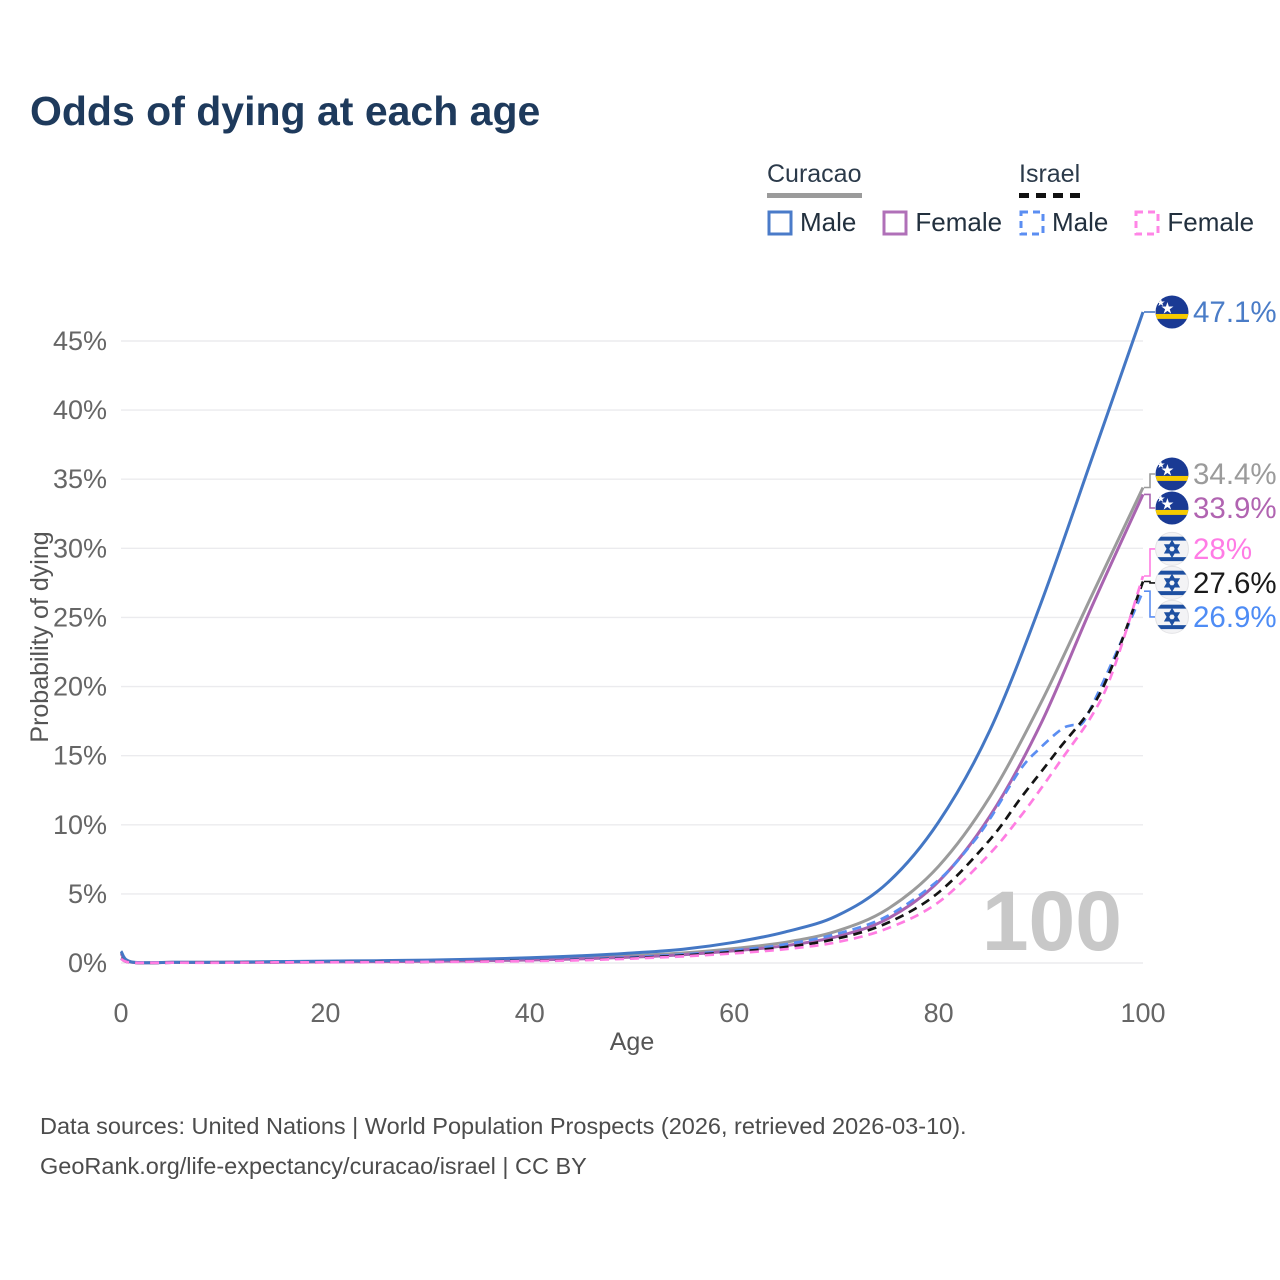 This screenshot has width=1280, height=1280. What do you see at coordinates (87, 963) in the screenshot?
I see `y-axis-tick-label: 0%` at bounding box center [87, 963].